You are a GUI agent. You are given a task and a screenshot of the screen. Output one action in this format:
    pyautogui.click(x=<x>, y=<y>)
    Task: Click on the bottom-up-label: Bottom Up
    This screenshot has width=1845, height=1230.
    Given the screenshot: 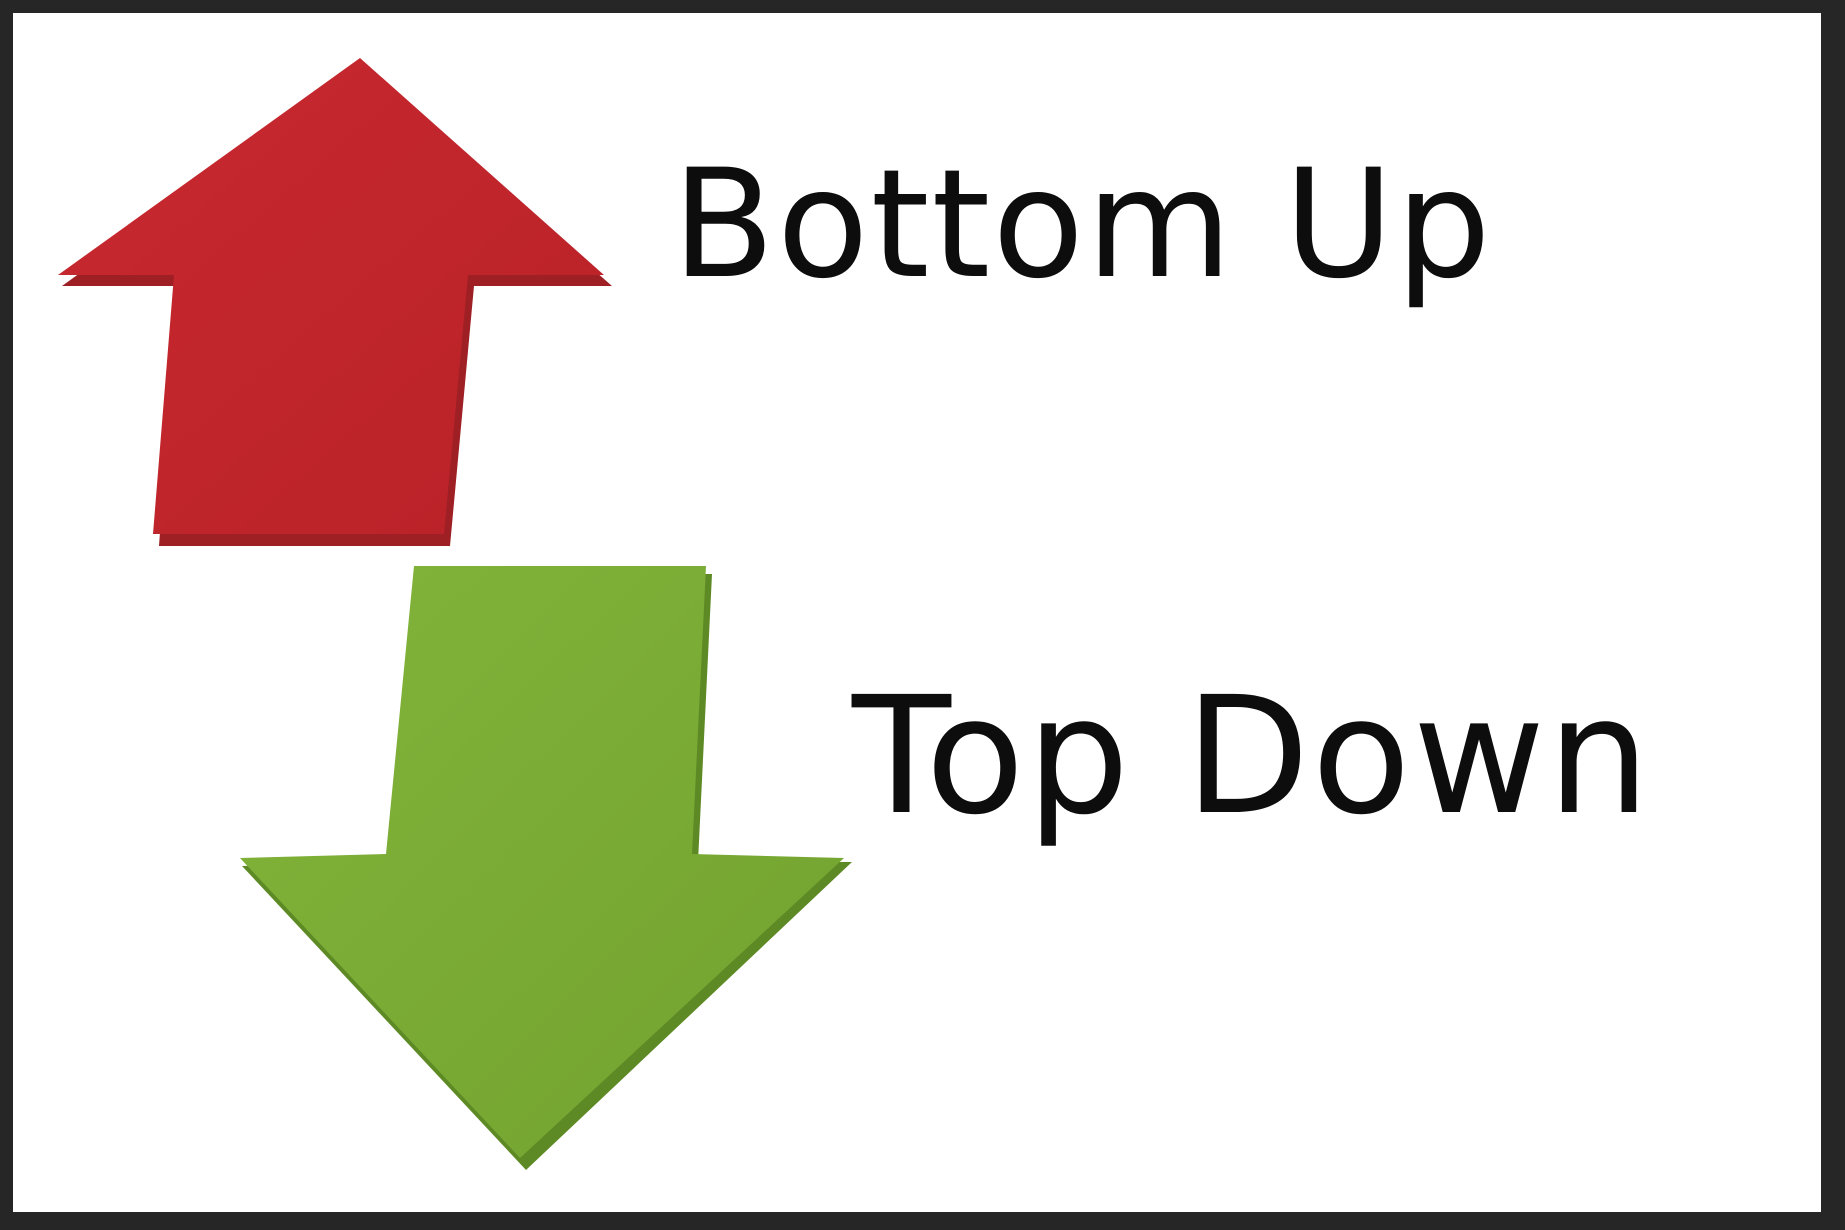 What is the action you would take?
    pyautogui.click(x=1082, y=225)
    